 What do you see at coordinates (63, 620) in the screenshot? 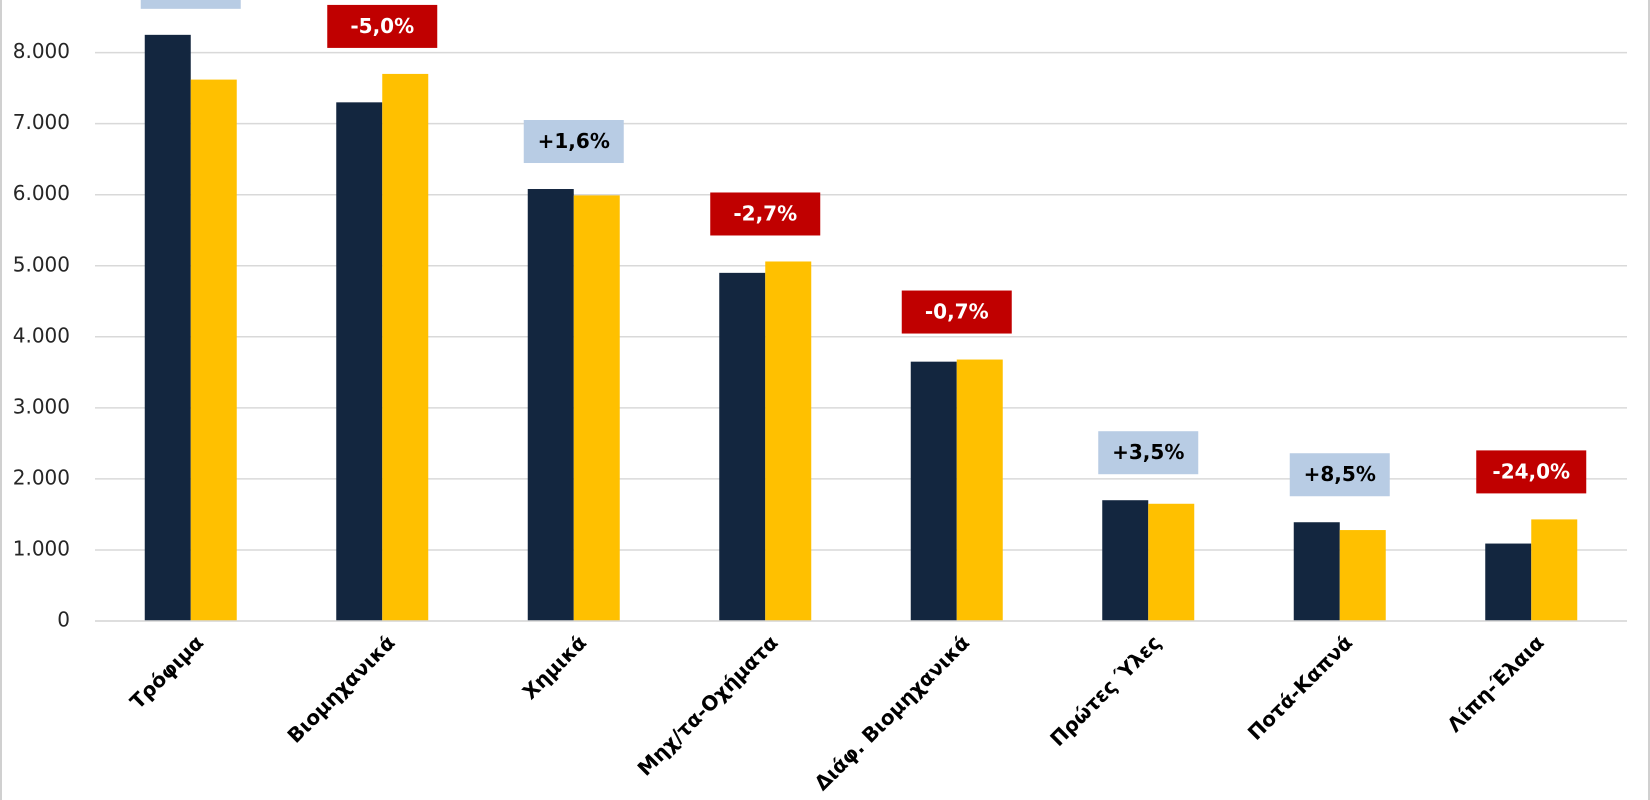
I see `y-tick-label: 0` at bounding box center [63, 620].